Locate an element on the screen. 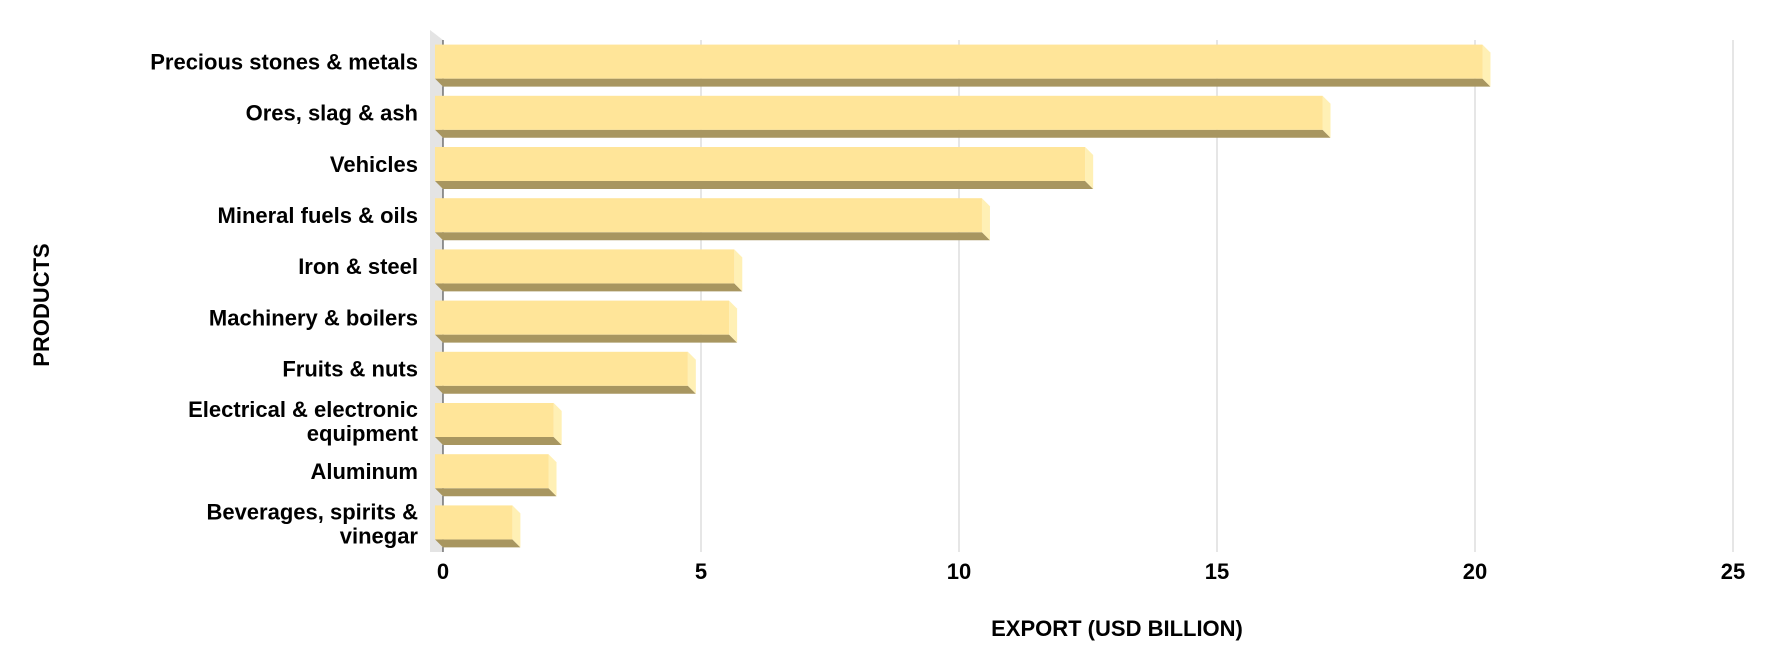  x-tick-label: 20 is located at coordinates (1475, 571).